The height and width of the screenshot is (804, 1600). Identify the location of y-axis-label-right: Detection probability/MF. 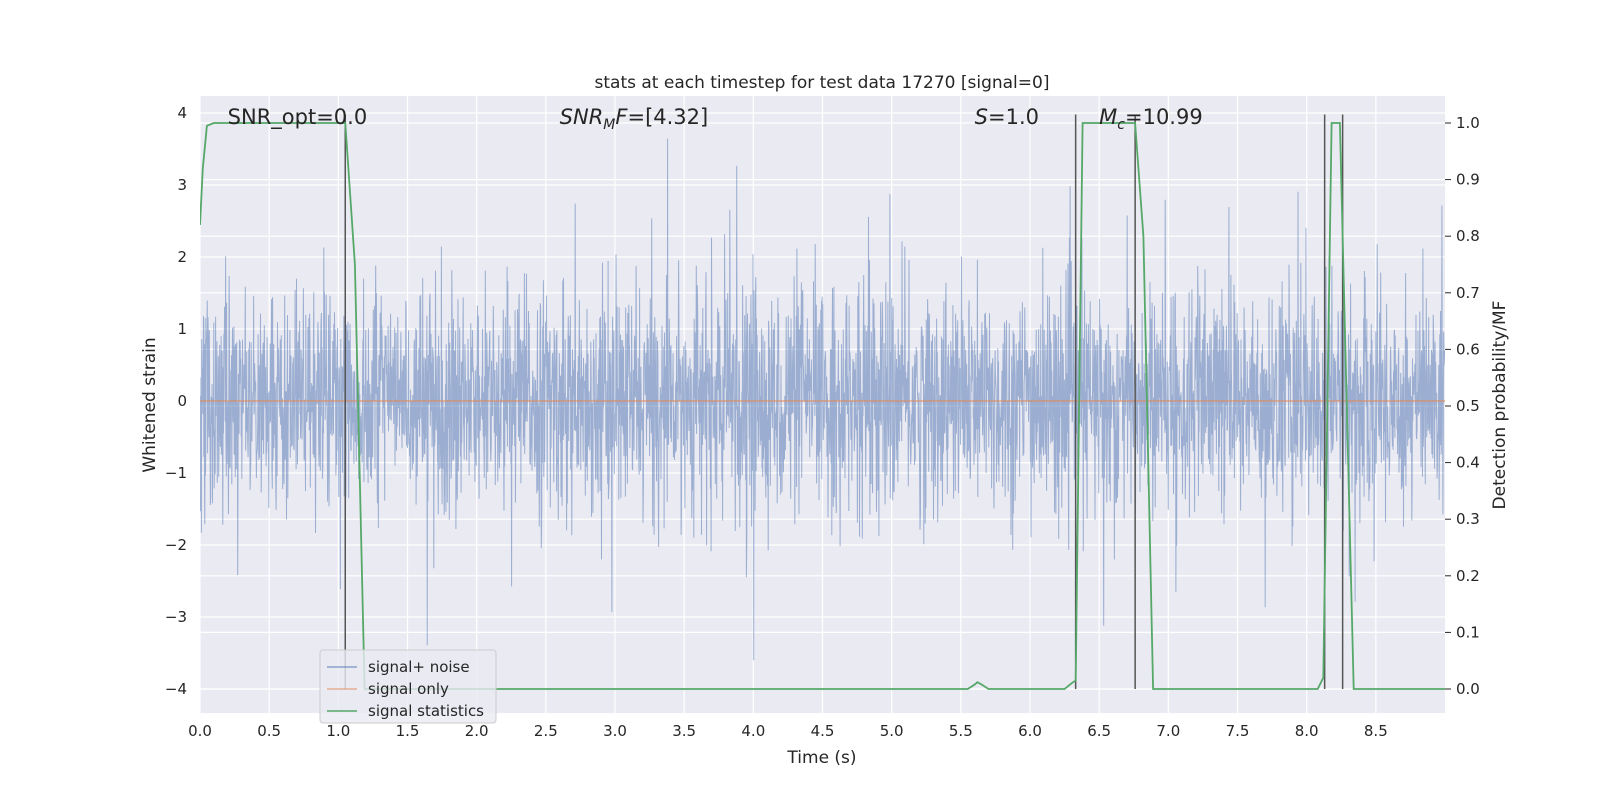
(1500, 405).